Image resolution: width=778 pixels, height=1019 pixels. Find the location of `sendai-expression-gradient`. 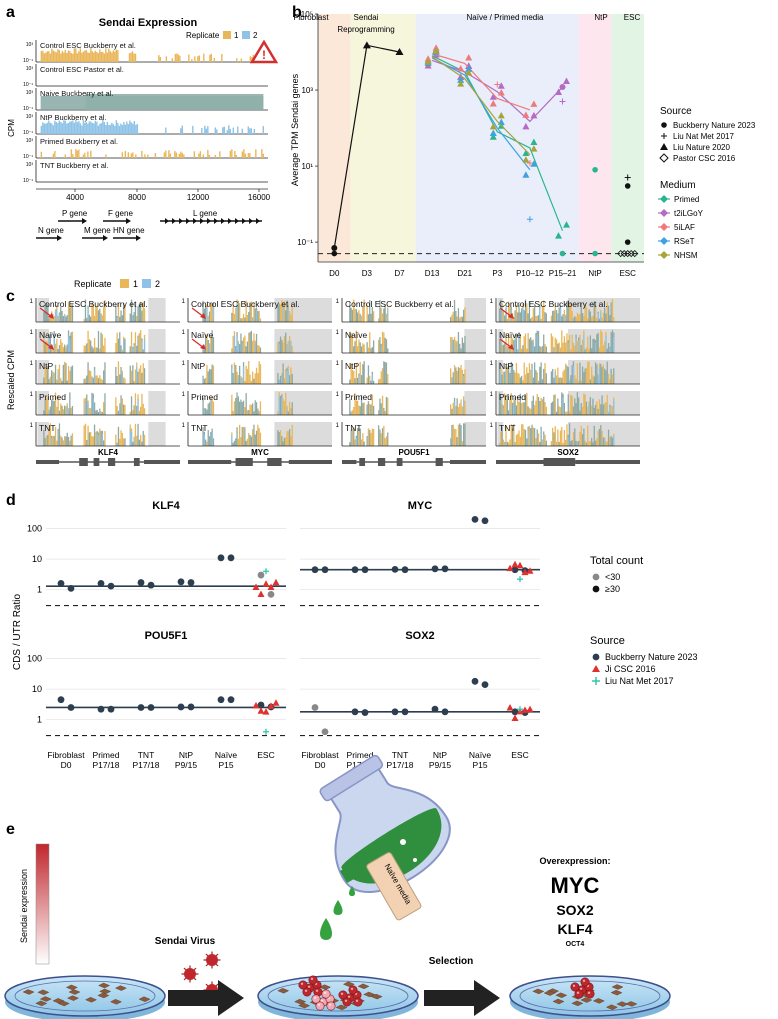

sendai-expression-gradient is located at coordinates (42, 904).